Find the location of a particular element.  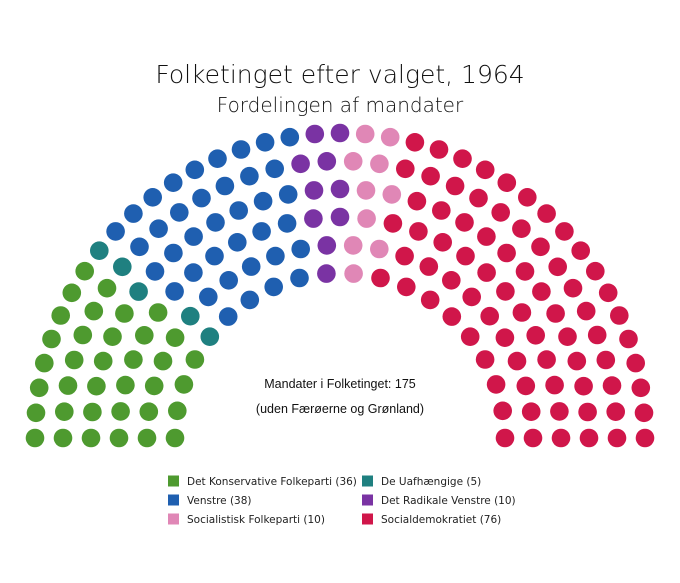

total-seats-note: Mandater i Folketinget: 175 is located at coordinates (340, 384).